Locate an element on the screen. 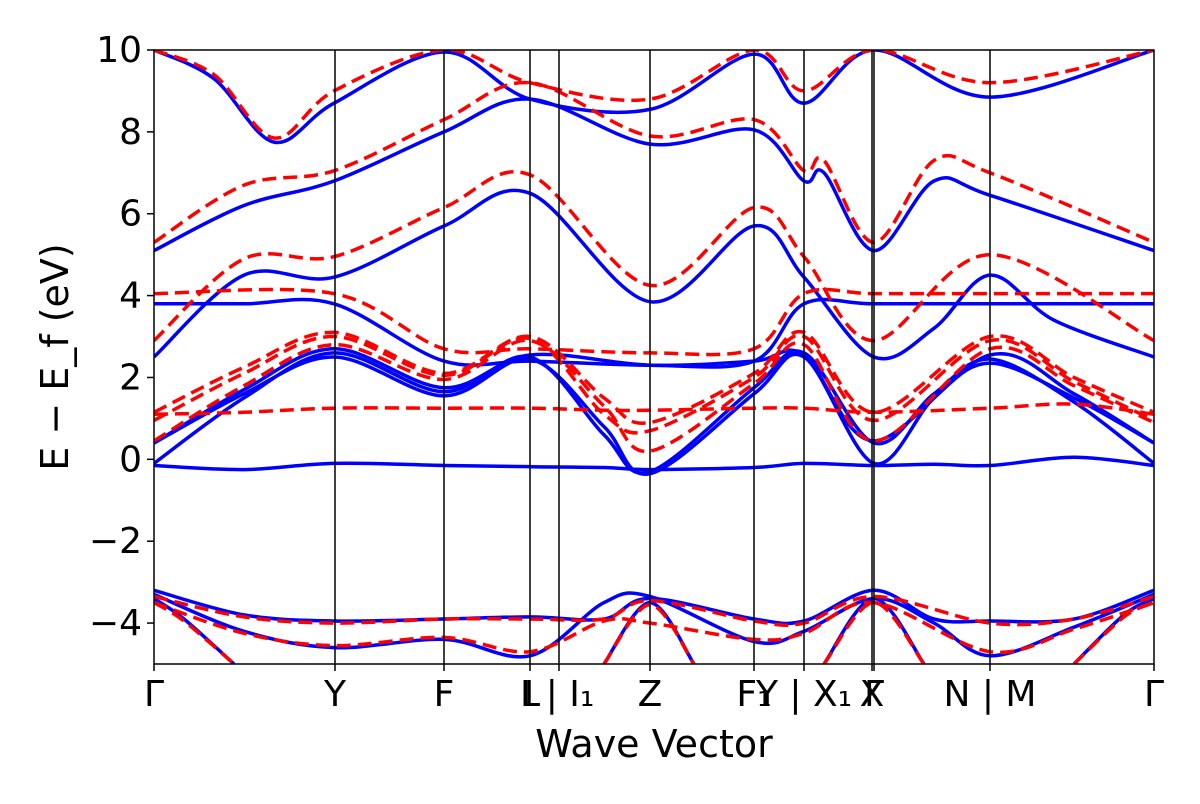 This screenshot has height=804, width=1200. x-tick-label-2: F is located at coordinates (444, 694).